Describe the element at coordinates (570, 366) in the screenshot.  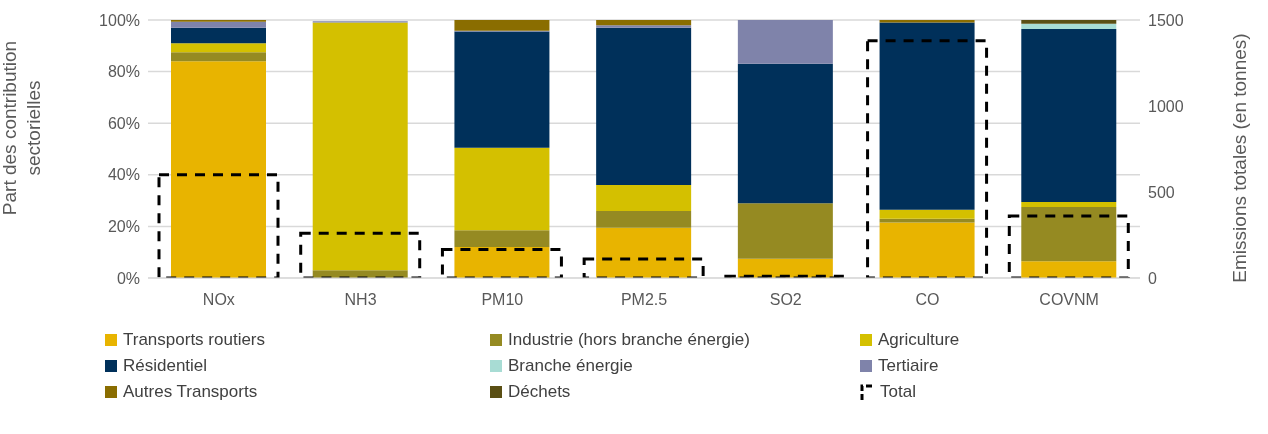
I see `legend-label: Branche énergie` at that location.